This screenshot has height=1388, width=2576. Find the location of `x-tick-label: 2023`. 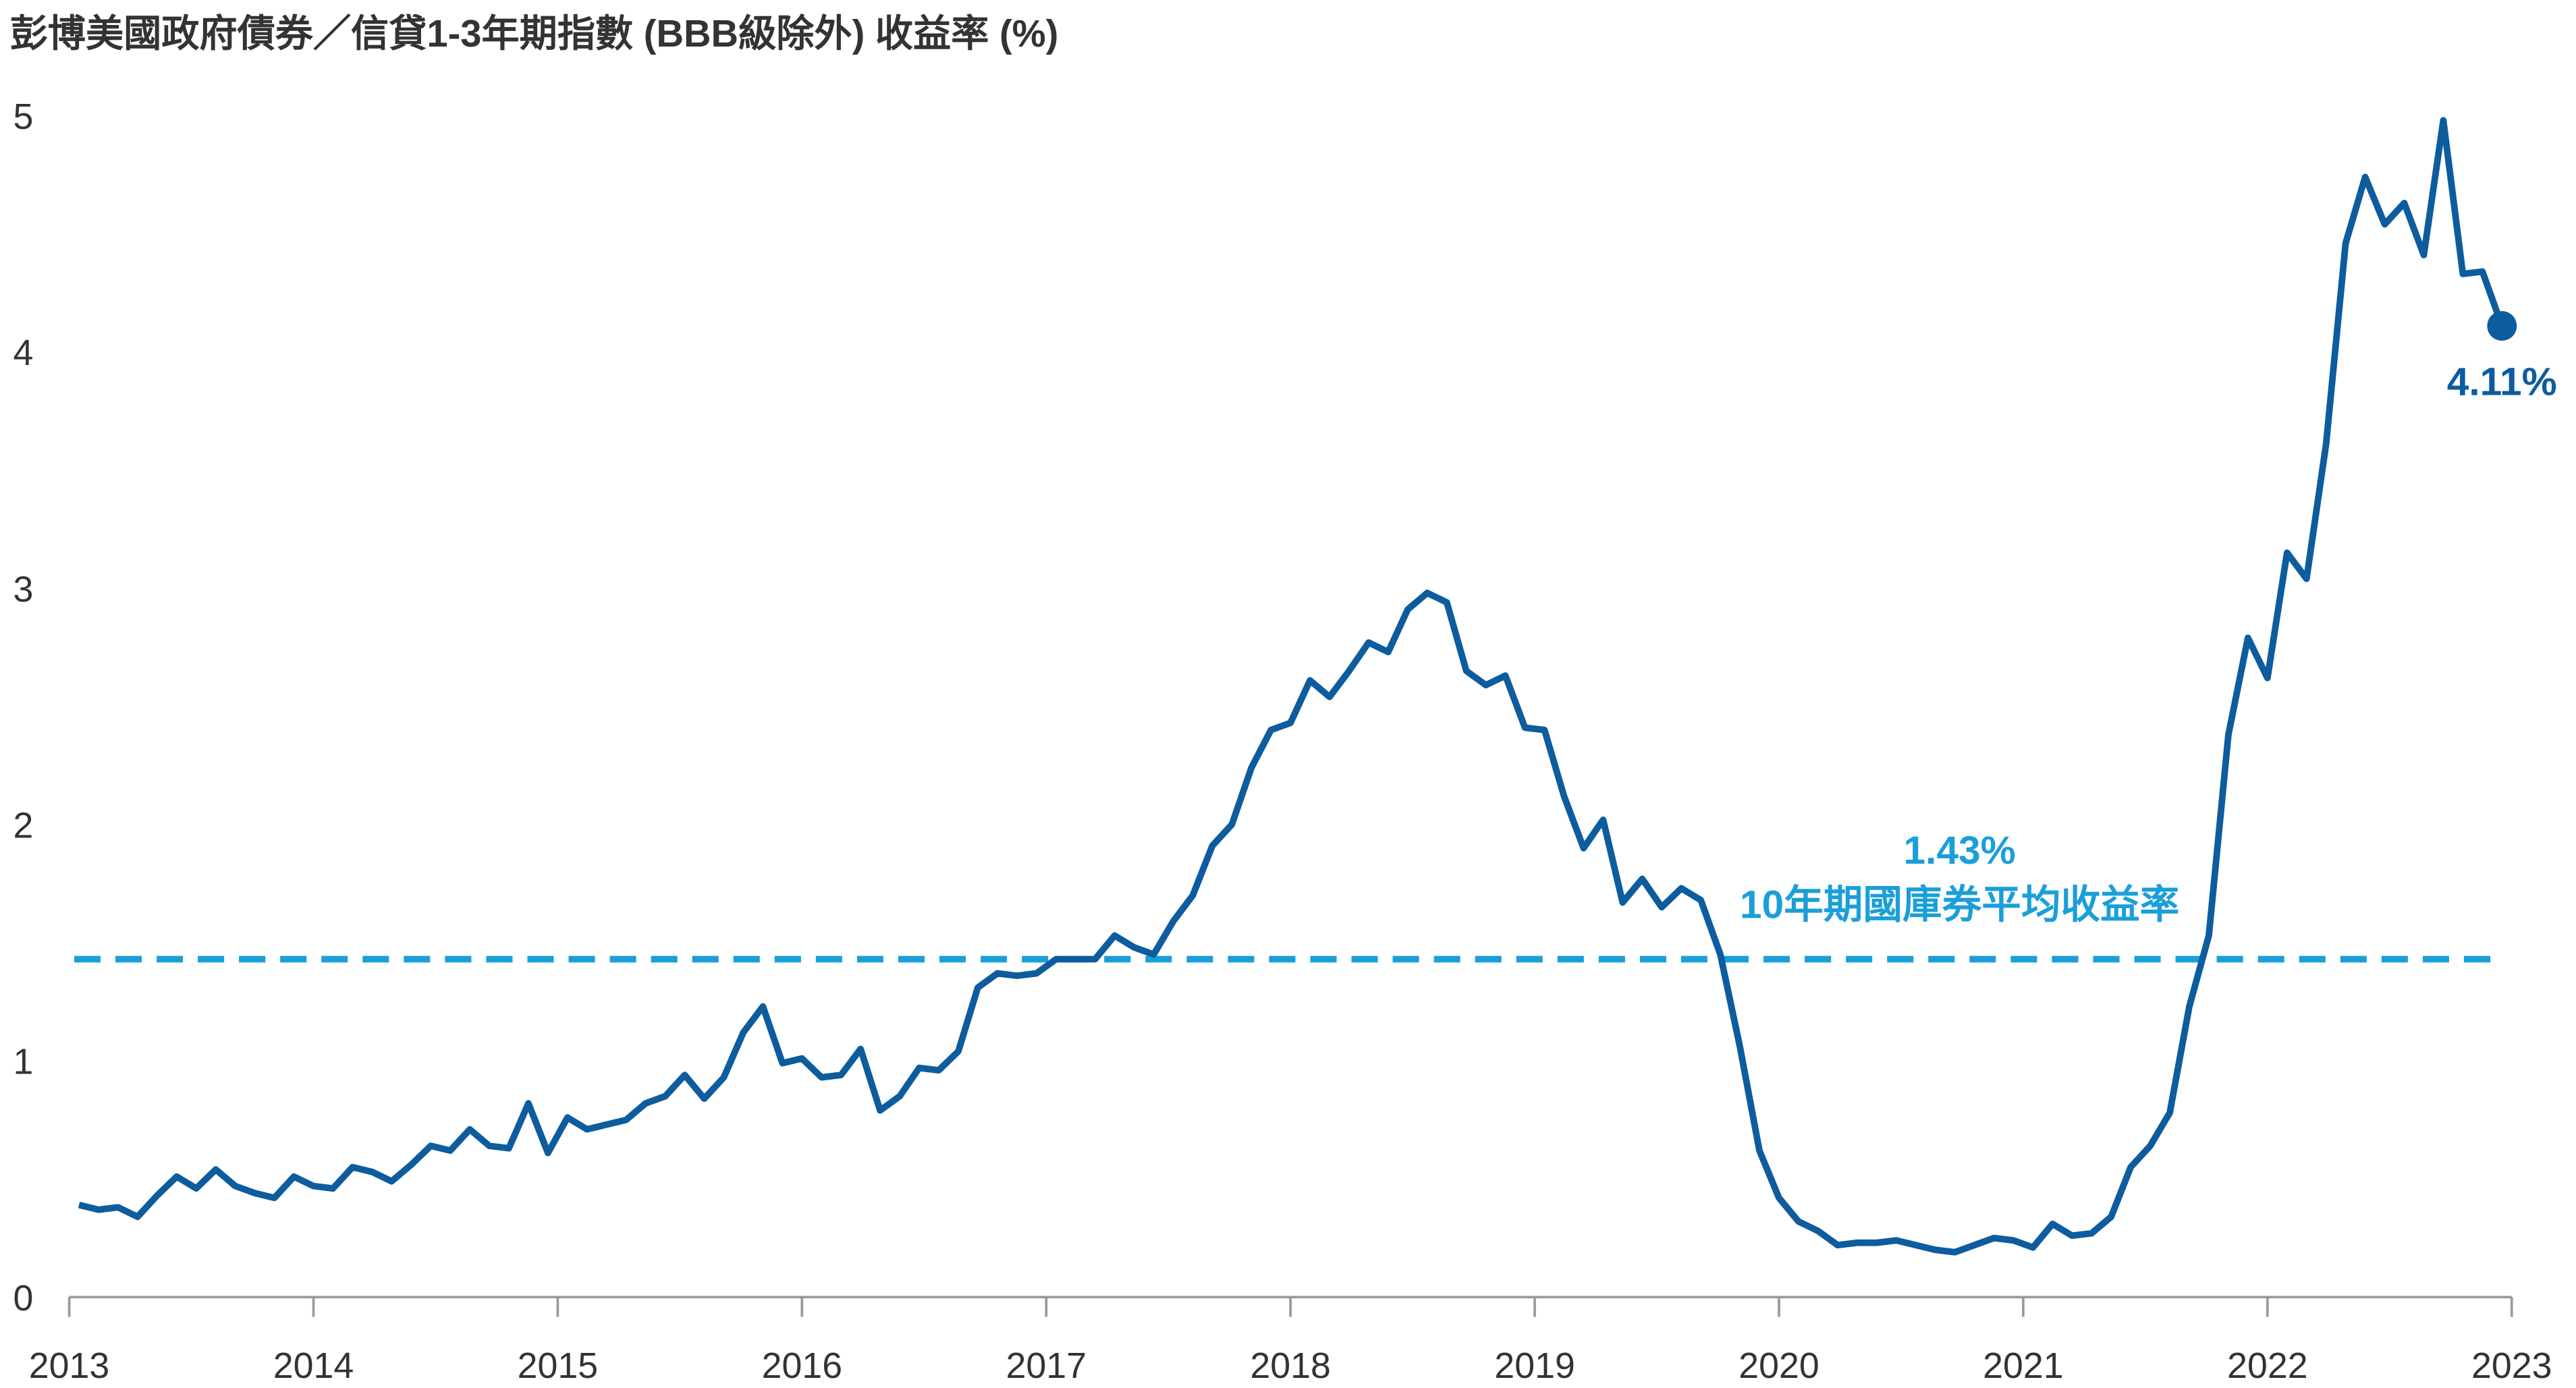

x-tick-label: 2023 is located at coordinates (2511, 1365).